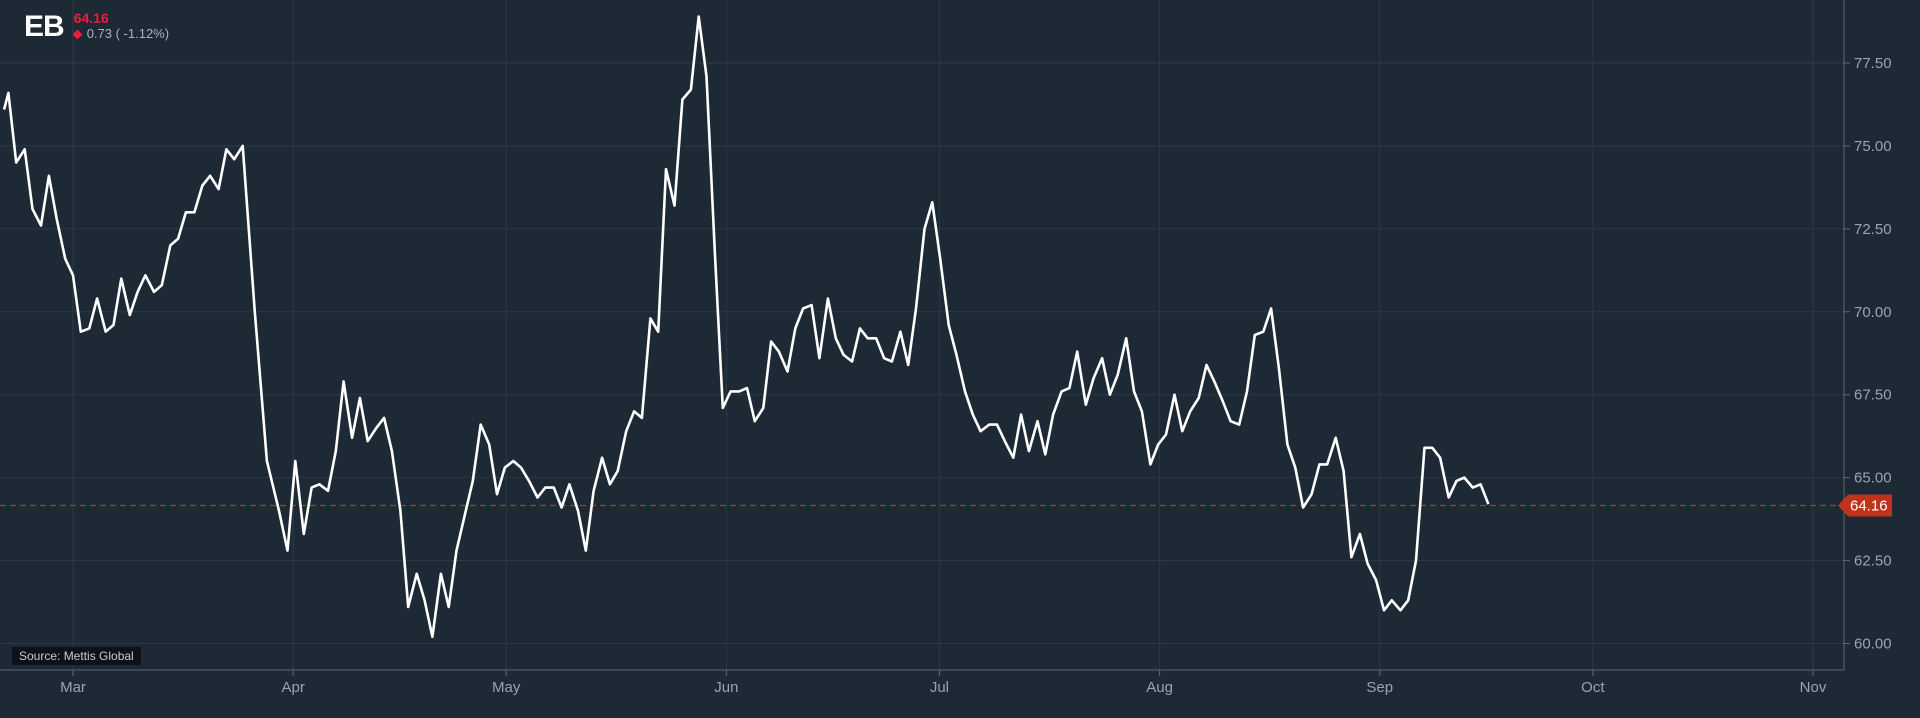 This screenshot has width=1920, height=718. I want to click on y-tick-label: 67.50, so click(1873, 395).